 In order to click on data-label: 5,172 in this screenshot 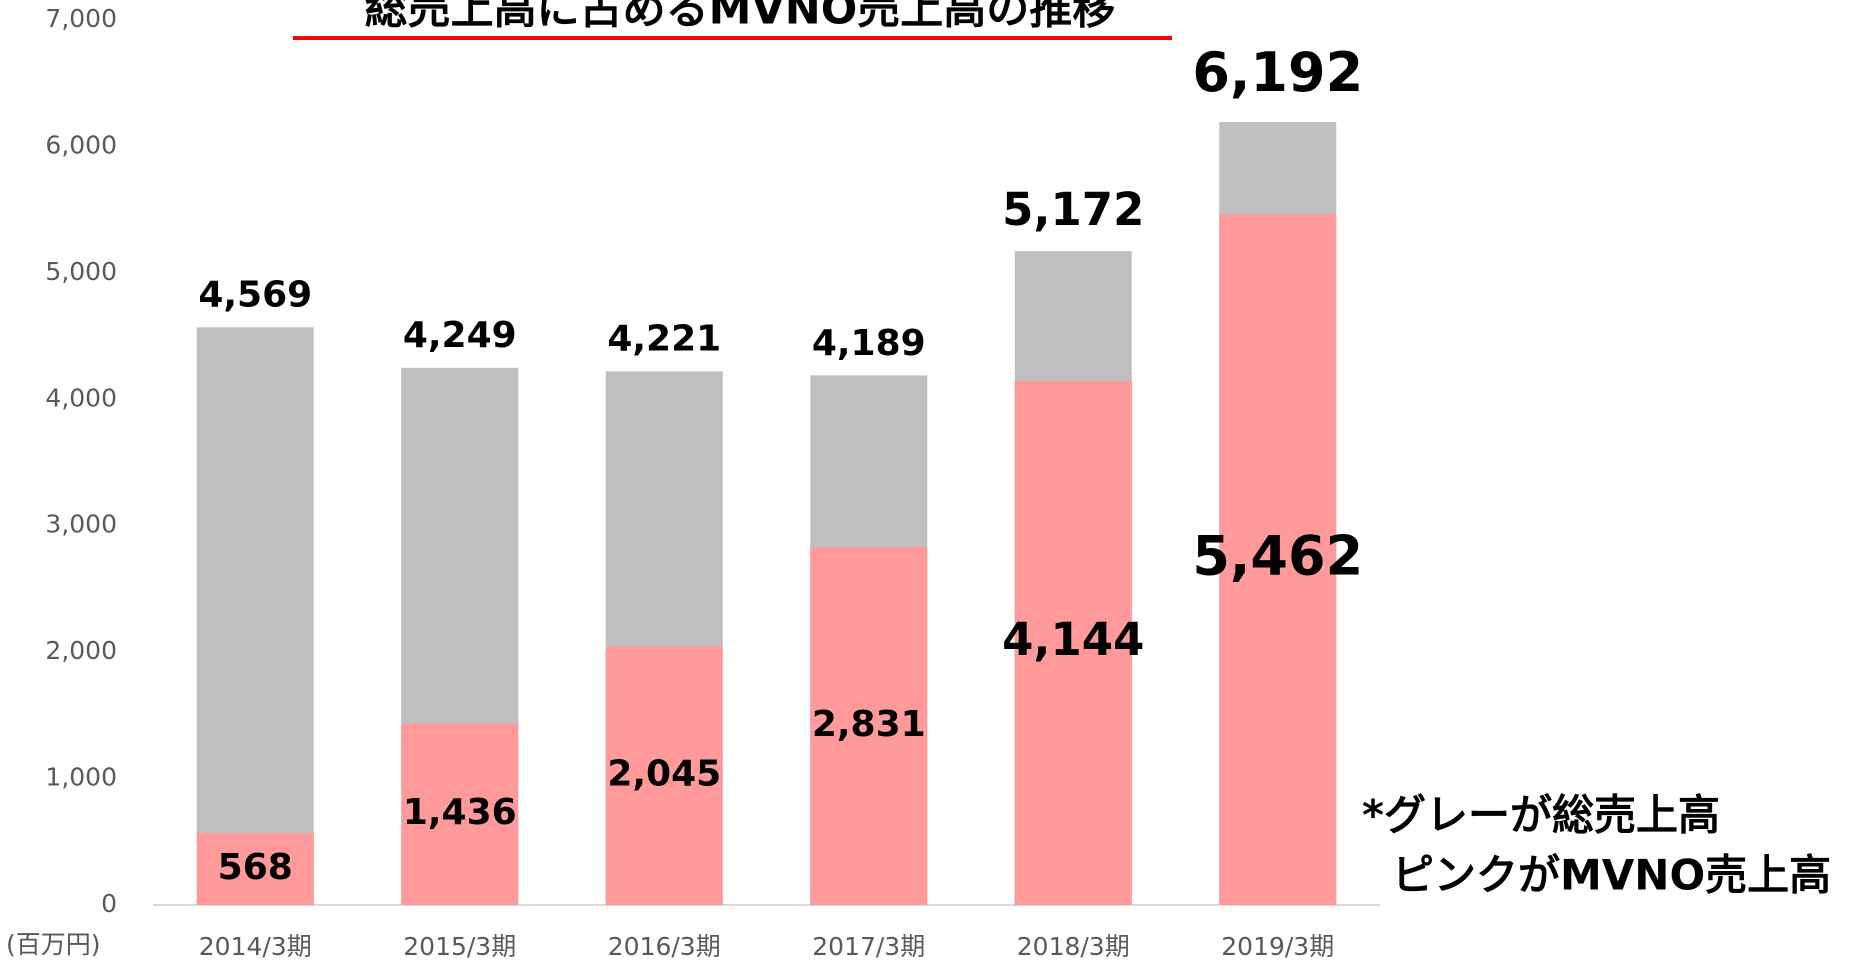, I will do `click(1073, 209)`.